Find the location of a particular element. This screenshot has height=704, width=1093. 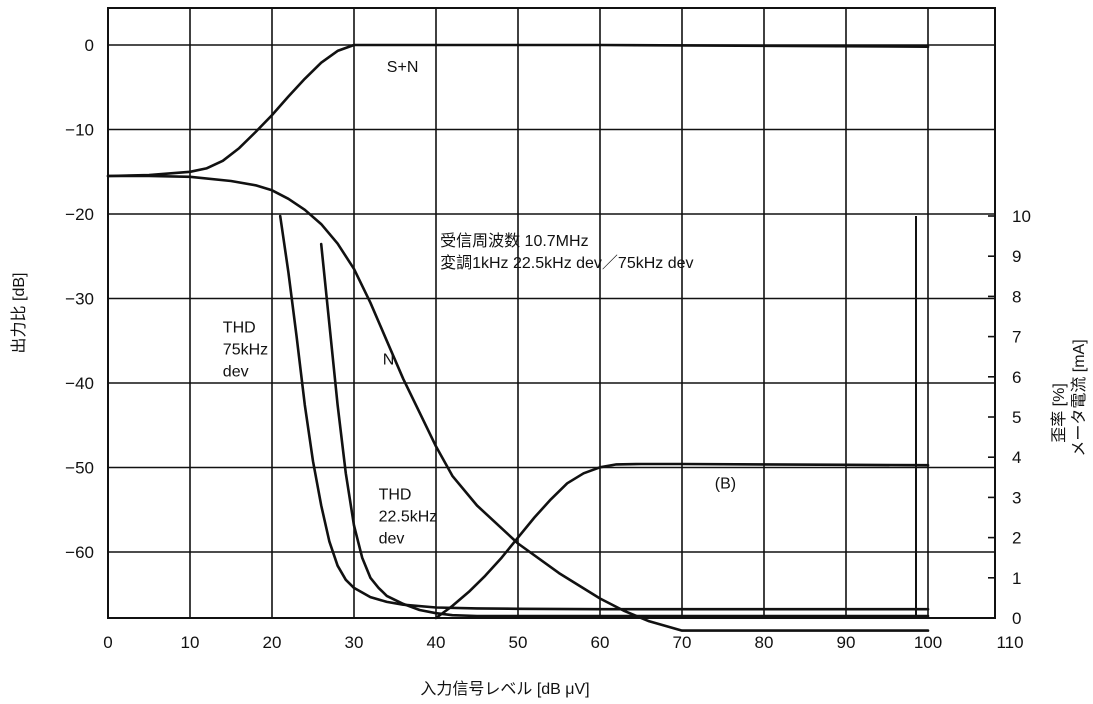

y-tick-label: −20 is located at coordinates (79, 214).